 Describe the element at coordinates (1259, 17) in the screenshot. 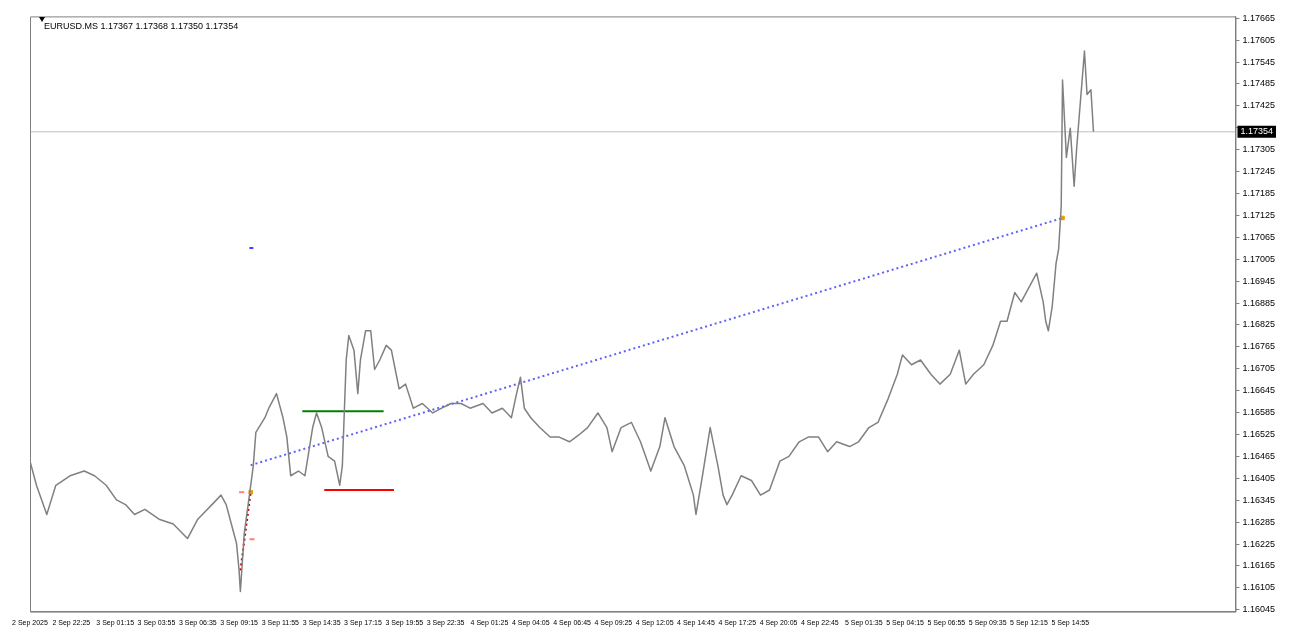

I see `y-tick-label: 1.17665` at that location.